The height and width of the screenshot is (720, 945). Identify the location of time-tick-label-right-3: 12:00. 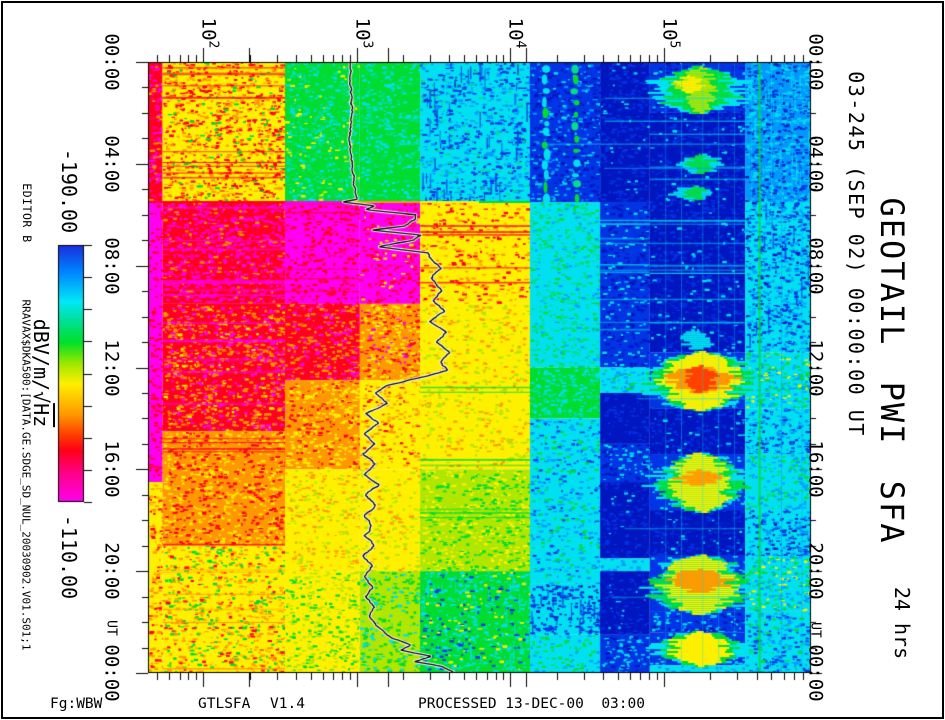
(815, 367).